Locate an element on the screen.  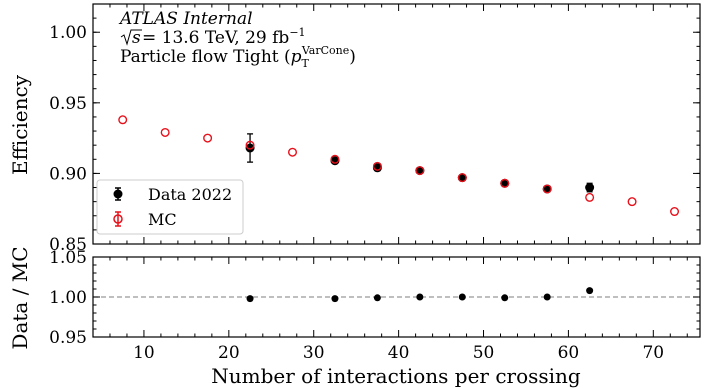
x-tick-label: 40 is located at coordinates (399, 353).